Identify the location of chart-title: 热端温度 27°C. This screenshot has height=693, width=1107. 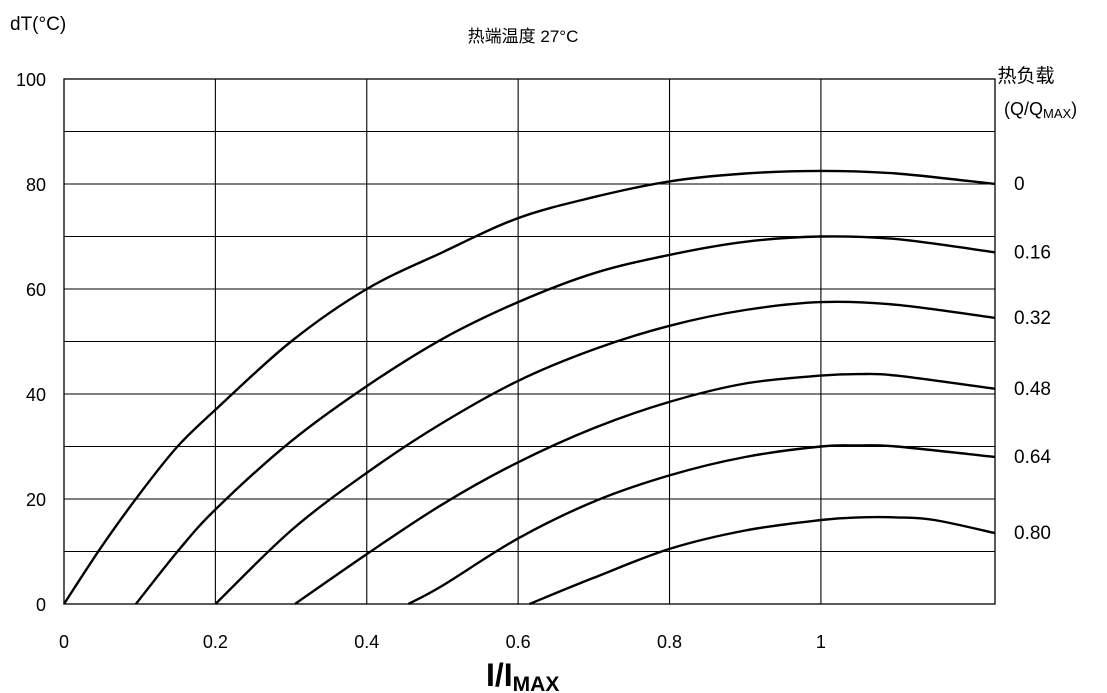
(523, 36).